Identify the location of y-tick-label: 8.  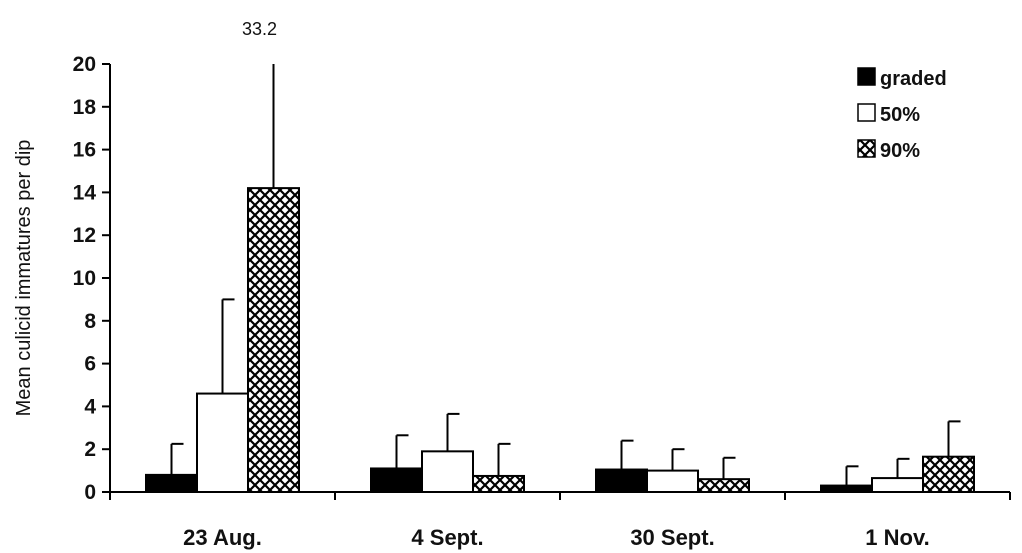
(90, 321).